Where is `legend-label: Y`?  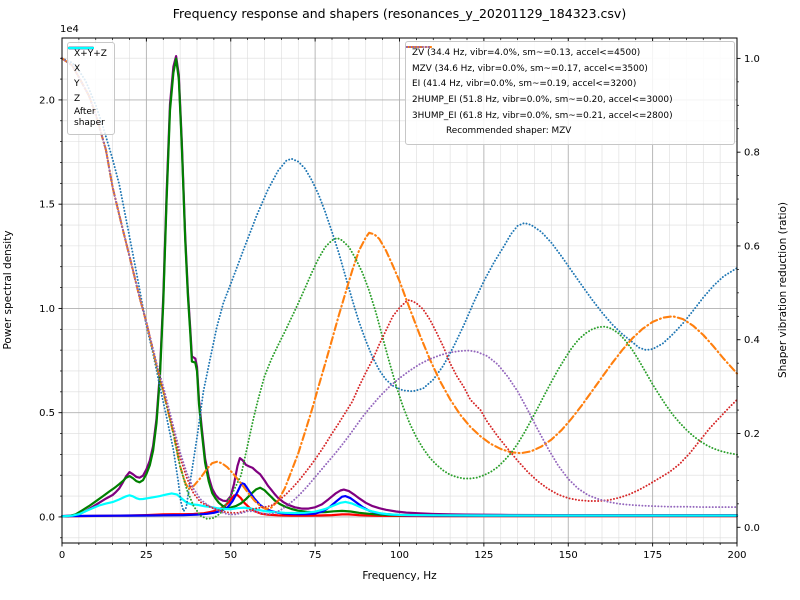
legend-label: Y is located at coordinates (77, 83).